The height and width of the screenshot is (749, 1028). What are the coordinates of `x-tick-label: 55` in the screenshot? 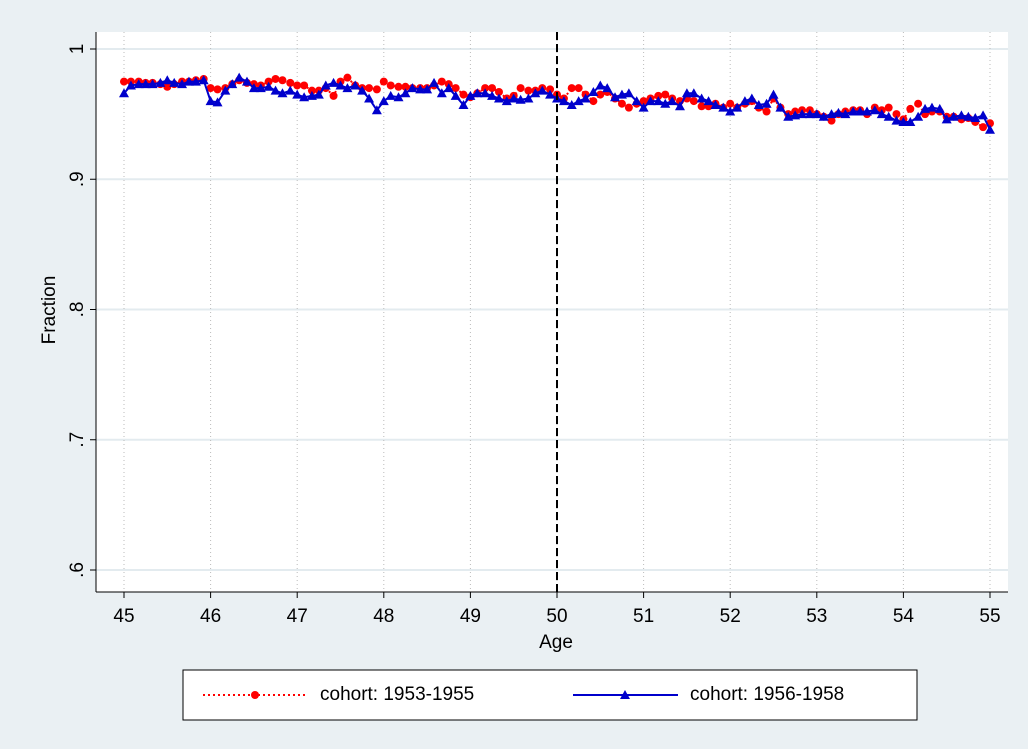 It's located at (989, 616).